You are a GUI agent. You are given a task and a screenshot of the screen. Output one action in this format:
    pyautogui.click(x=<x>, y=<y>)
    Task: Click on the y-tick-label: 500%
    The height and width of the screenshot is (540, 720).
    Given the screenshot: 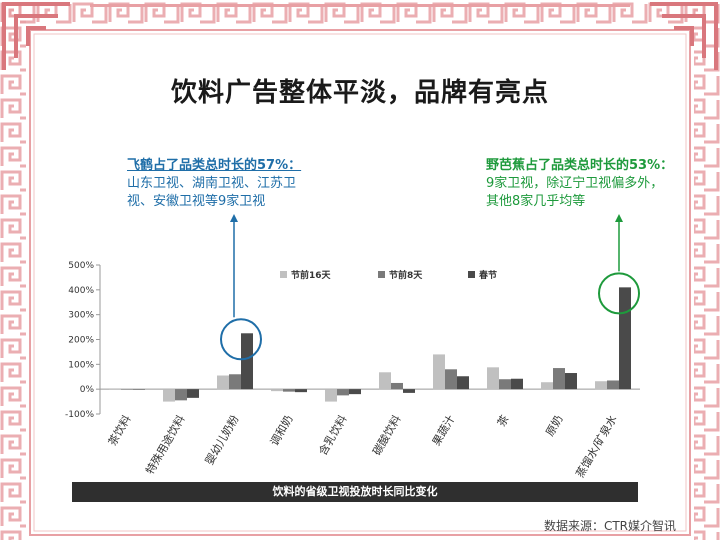 What is the action you would take?
    pyautogui.click(x=81, y=266)
    